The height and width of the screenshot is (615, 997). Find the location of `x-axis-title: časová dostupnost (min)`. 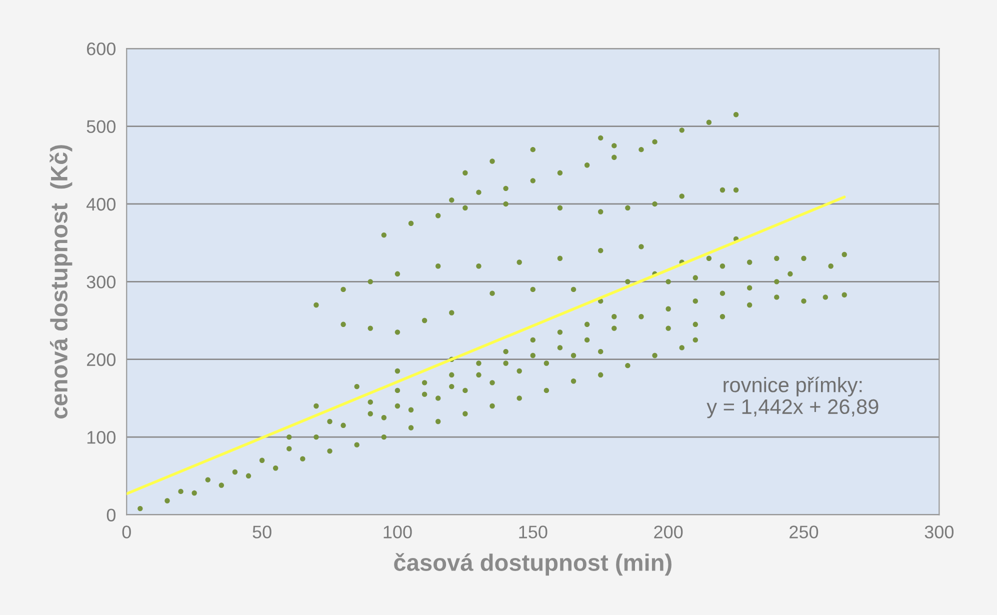

x-axis-title: časová dostupnost (min) is located at coordinates (533, 564).